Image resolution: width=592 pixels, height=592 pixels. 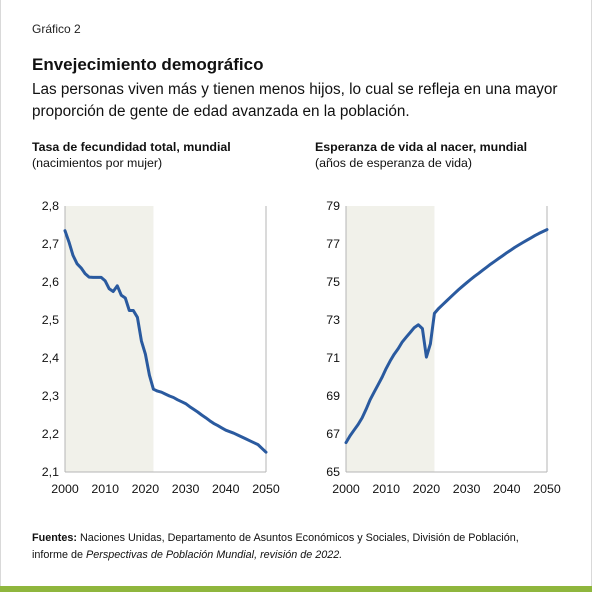 What do you see at coordinates (386, 489) in the screenshot?
I see `life-expectancy-x-tick-label: 2010` at bounding box center [386, 489].